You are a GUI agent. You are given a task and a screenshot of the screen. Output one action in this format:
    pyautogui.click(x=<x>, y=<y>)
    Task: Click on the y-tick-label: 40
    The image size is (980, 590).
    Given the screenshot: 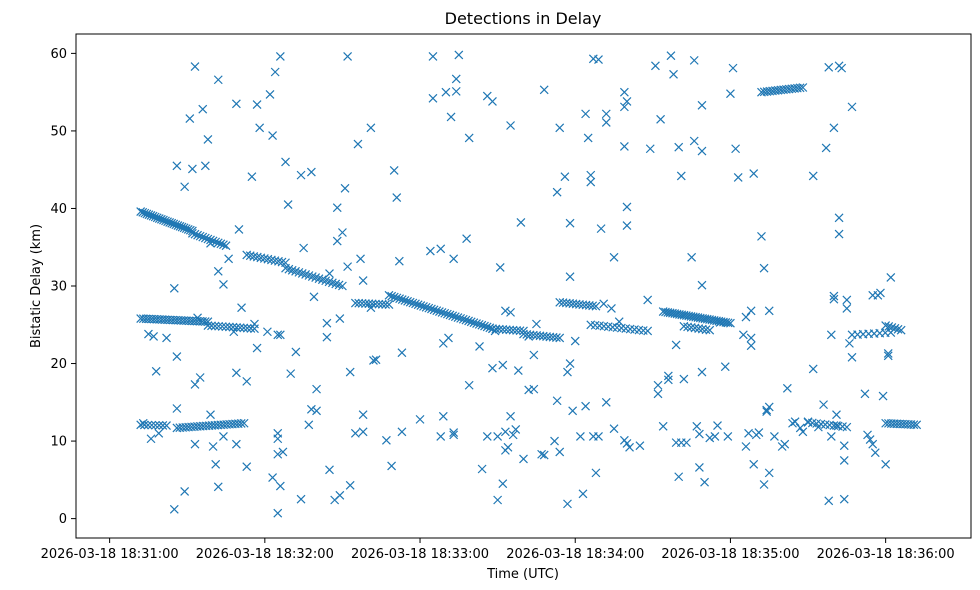 What is the action you would take?
    pyautogui.click(x=58, y=209)
    